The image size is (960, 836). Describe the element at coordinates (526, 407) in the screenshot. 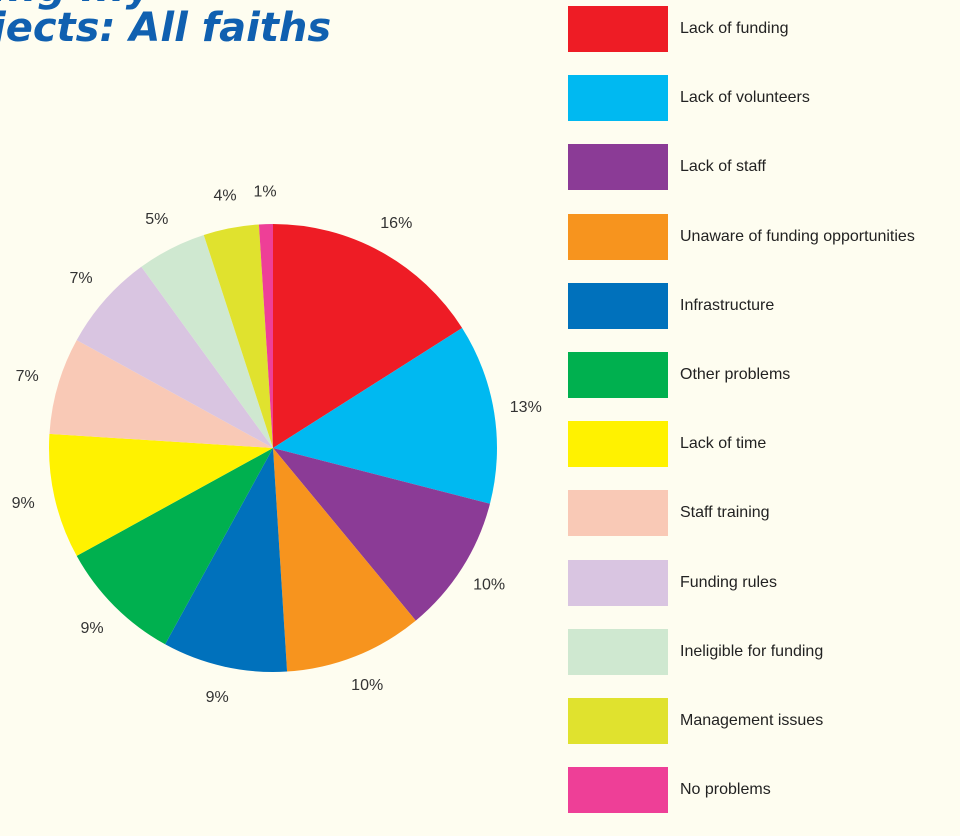

I see `slice-value-label: 13%` at that location.